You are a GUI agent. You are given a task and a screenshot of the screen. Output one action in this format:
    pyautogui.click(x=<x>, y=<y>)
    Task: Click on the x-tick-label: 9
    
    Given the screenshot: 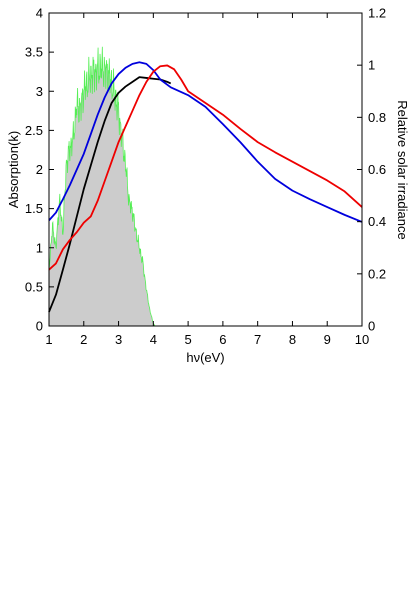 What is the action you would take?
    pyautogui.click(x=327, y=339)
    